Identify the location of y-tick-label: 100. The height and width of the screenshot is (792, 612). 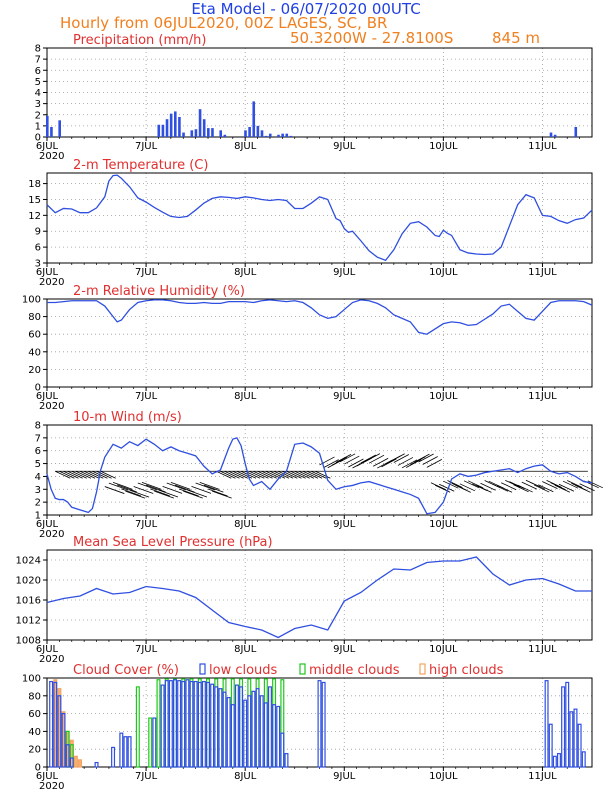
(31, 300).